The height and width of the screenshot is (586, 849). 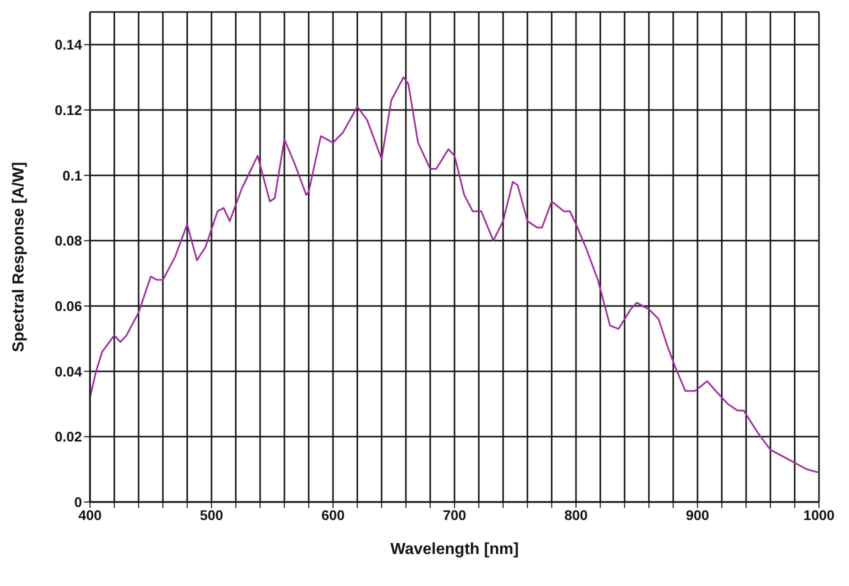 I want to click on y-tick-label: 0.1, so click(x=72, y=175).